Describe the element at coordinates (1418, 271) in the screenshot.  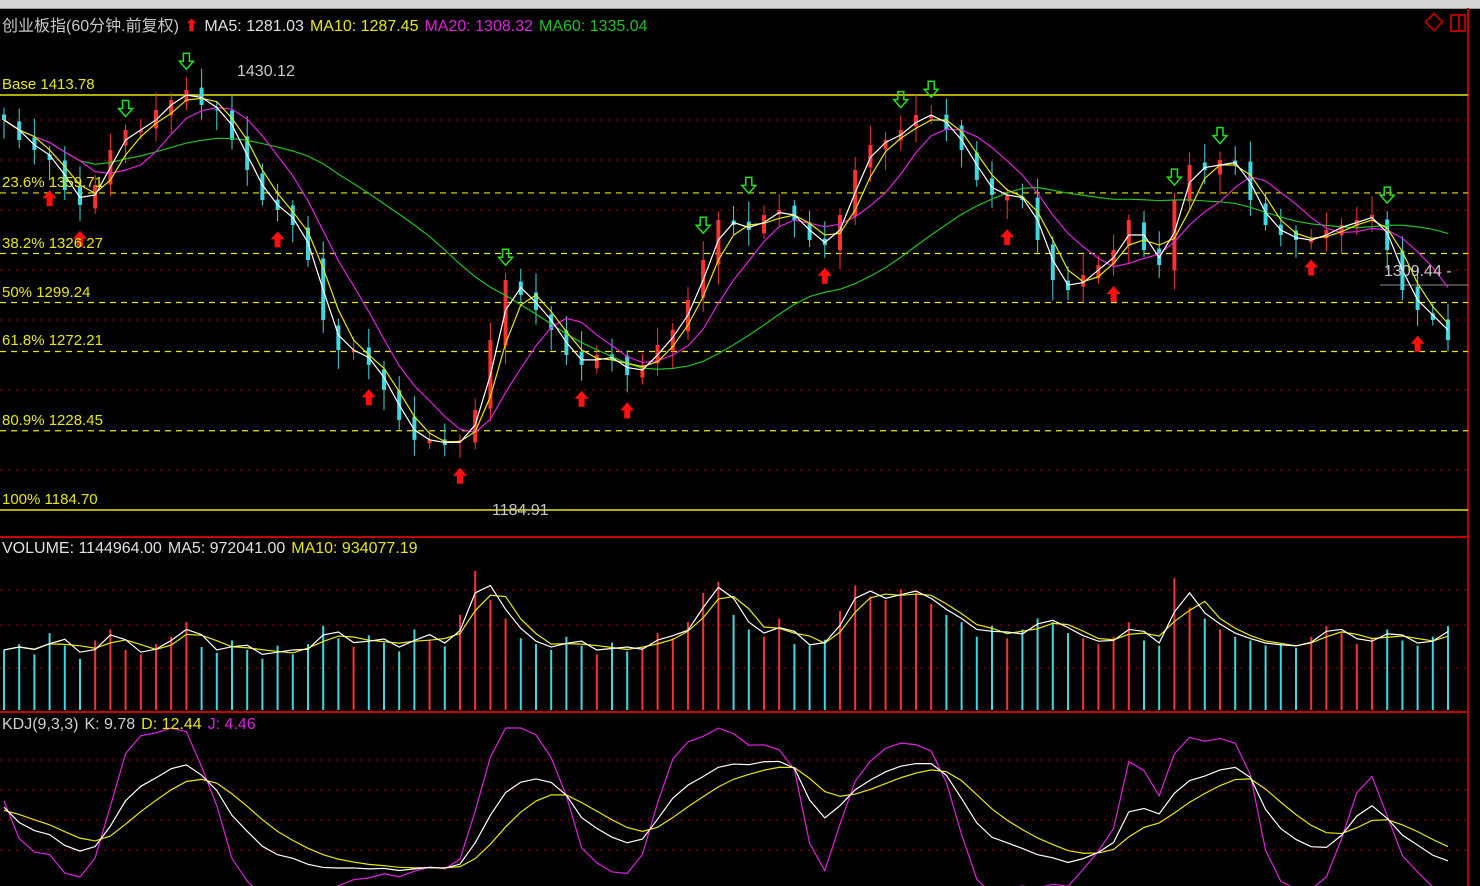
I see `current-price-label: 1309.44 -` at that location.